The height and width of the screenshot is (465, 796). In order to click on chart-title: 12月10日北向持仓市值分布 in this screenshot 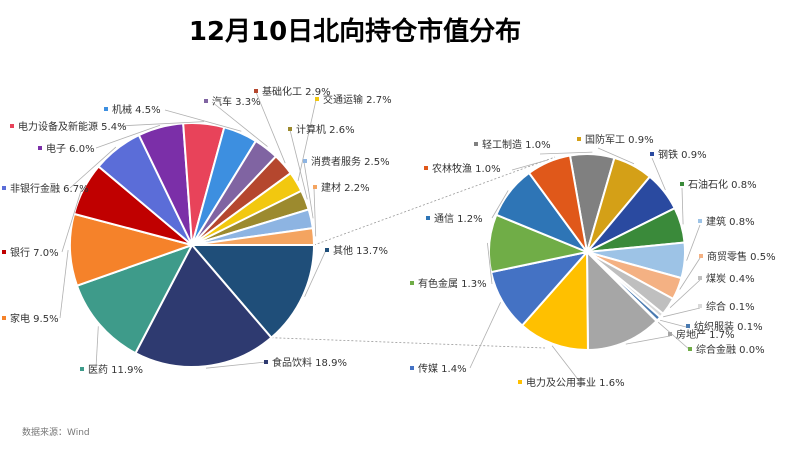, I will do `click(355, 31)`.